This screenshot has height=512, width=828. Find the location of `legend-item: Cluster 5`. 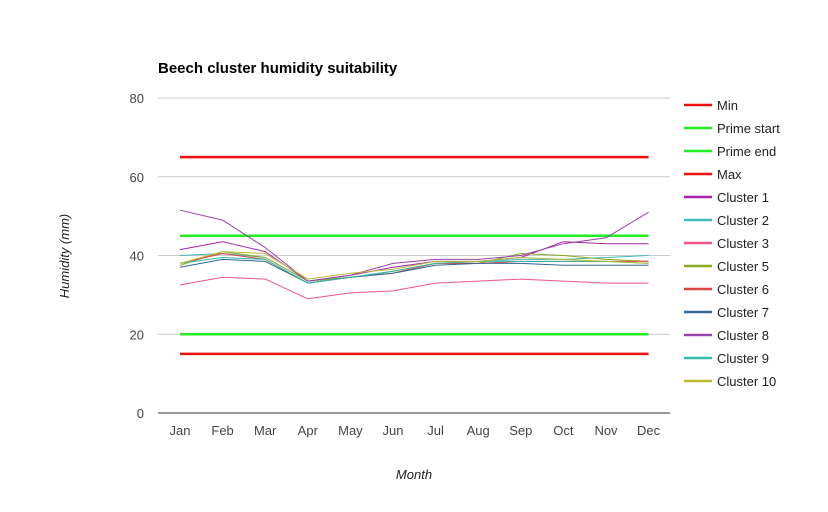

legend-item: Cluster 5 is located at coordinates (726, 266).